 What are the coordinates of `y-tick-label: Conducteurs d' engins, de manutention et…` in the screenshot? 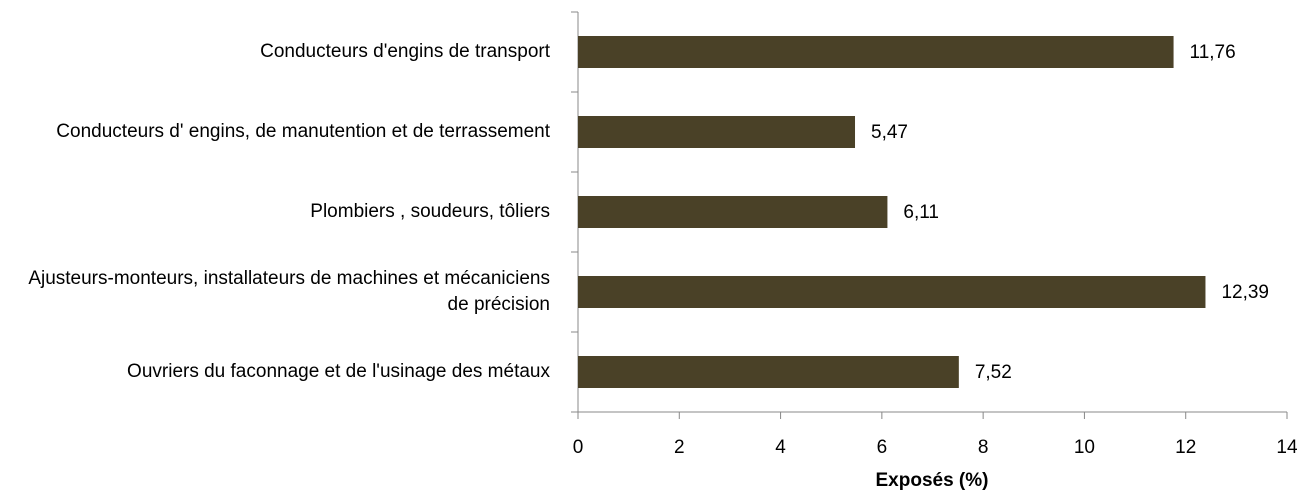 It's located at (303, 131).